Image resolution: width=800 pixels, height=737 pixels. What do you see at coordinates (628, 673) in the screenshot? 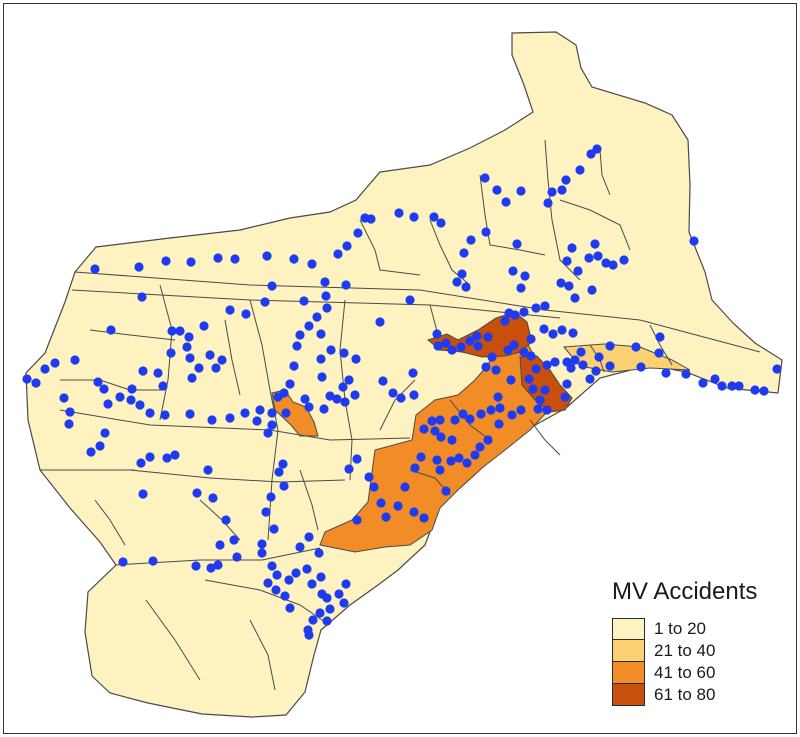
I see `legend-swatch` at bounding box center [628, 673].